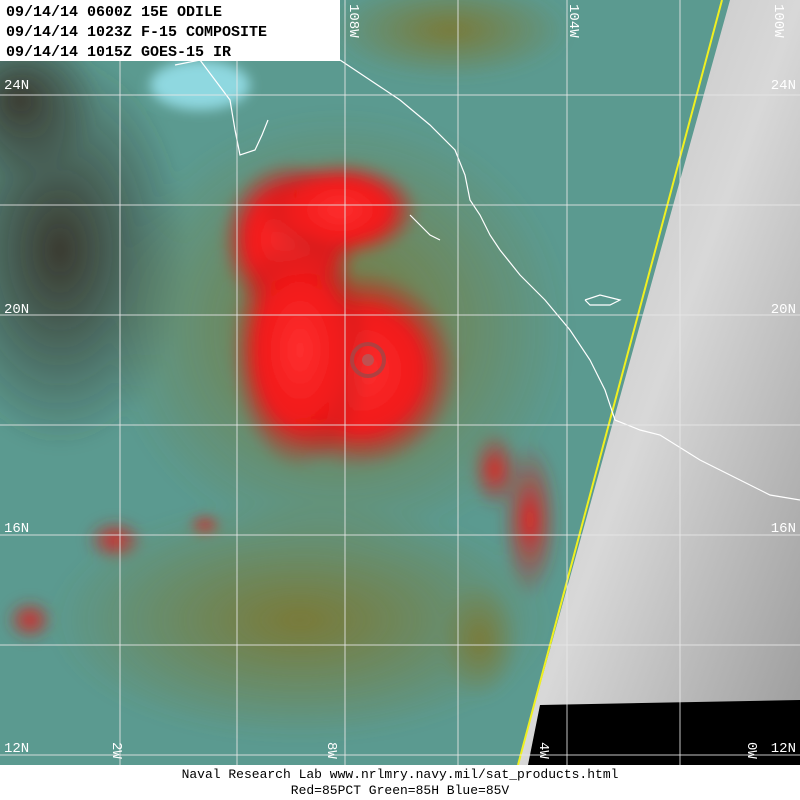 The width and height of the screenshot is (800, 800). Describe the element at coordinates (751, 750) in the screenshot. I see `longitude-label: 0W` at that location.